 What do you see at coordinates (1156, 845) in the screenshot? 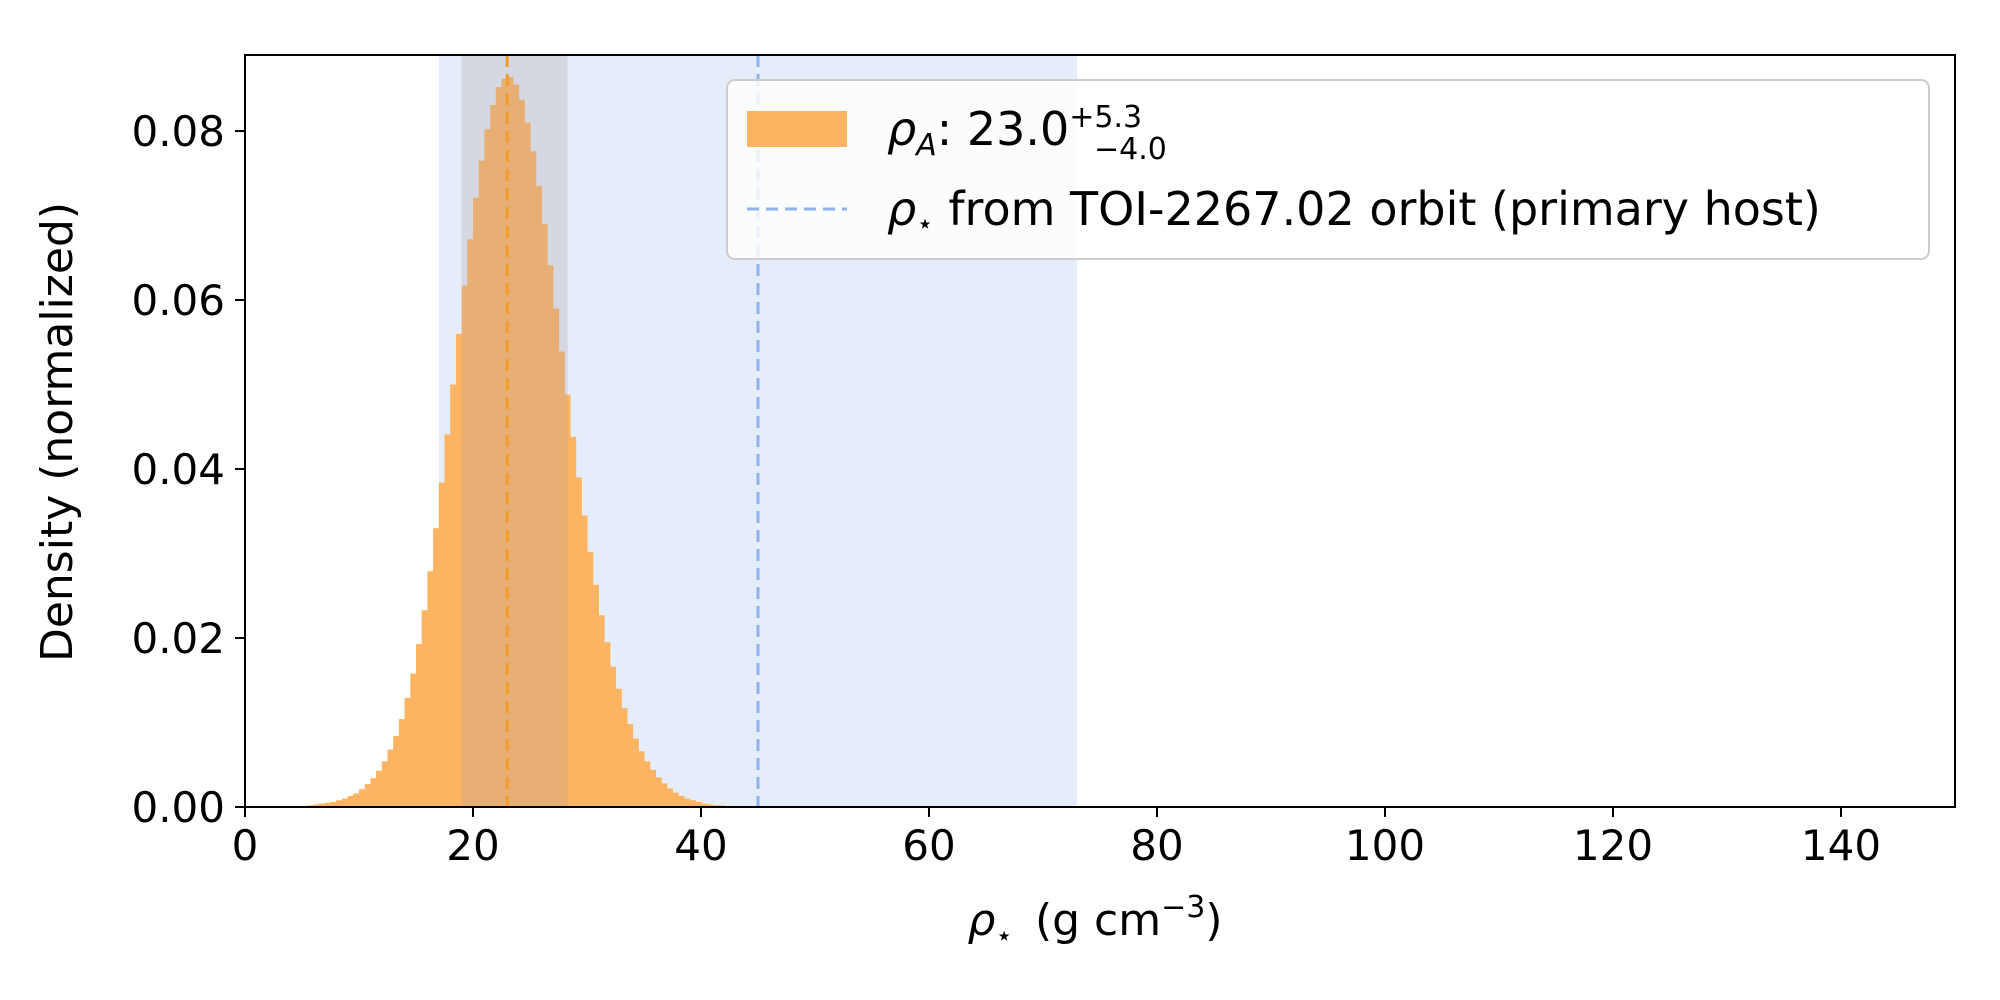
I see `x-tick-label: 80` at bounding box center [1156, 845].